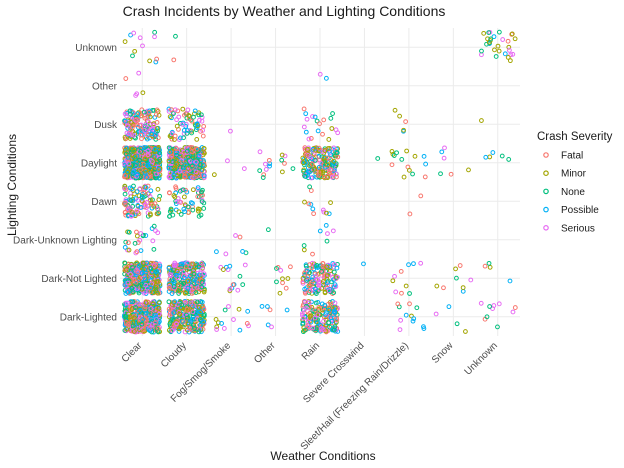 This screenshot has width=624, height=468. I want to click on legend-items: Fatal Minor None Possible Serious, so click(571, 192).